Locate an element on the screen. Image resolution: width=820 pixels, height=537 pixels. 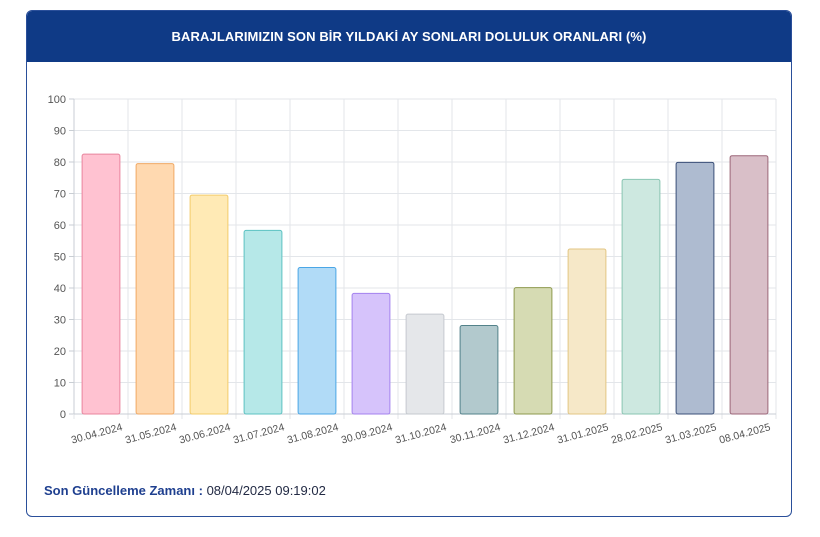
y-tick-label: 30 is located at coordinates (60, 321).